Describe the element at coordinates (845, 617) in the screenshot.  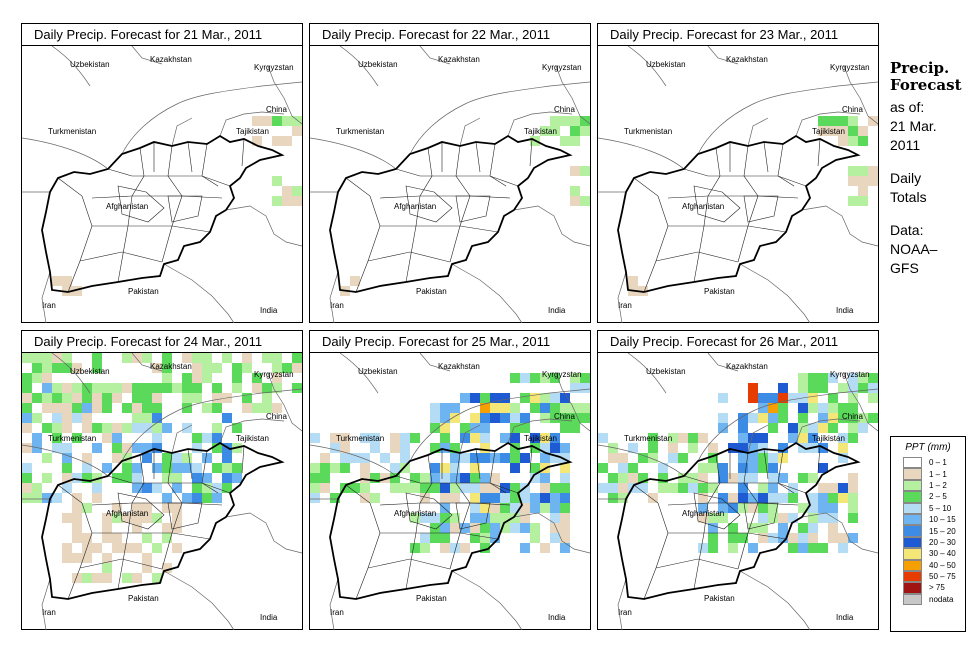
I see `country-label: India` at that location.